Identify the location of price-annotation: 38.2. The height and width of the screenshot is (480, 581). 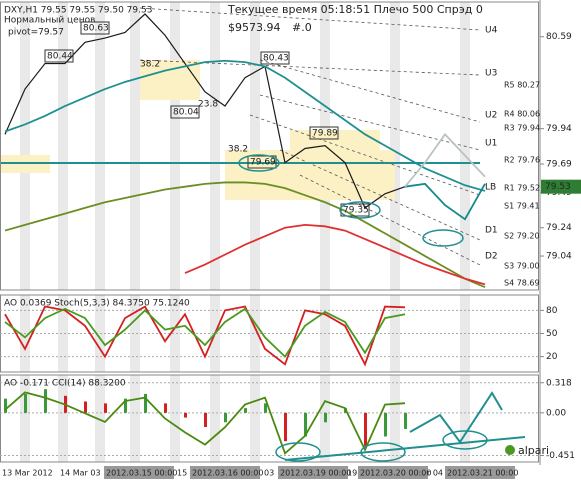
(238, 150).